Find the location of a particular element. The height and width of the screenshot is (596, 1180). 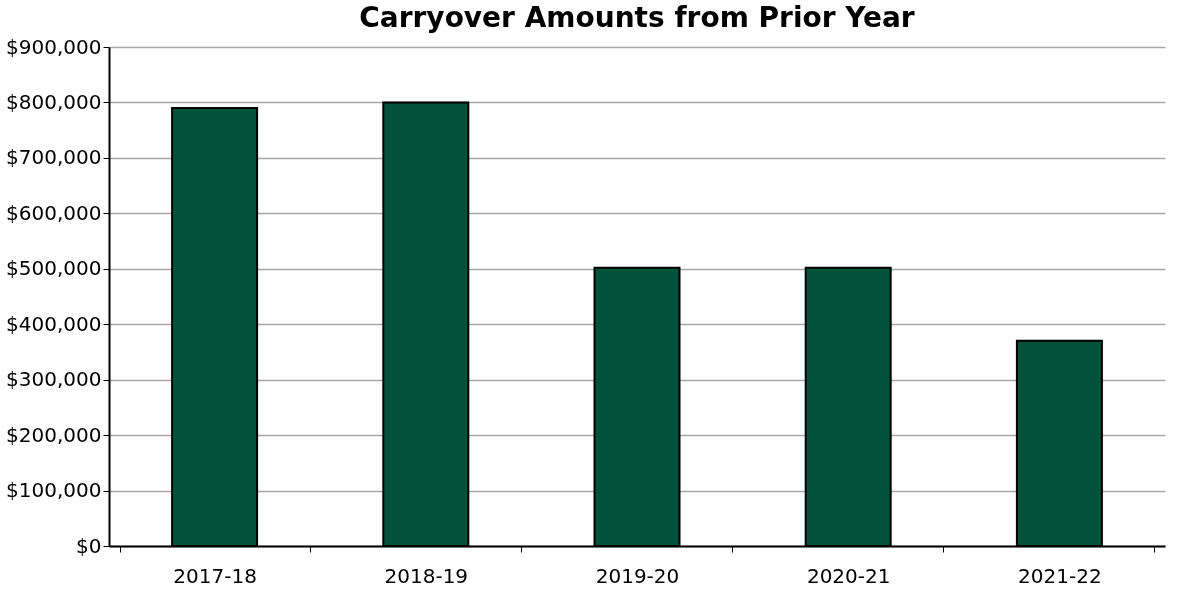

chart-title: Carryover Amounts from Prior Year is located at coordinates (637, 17).